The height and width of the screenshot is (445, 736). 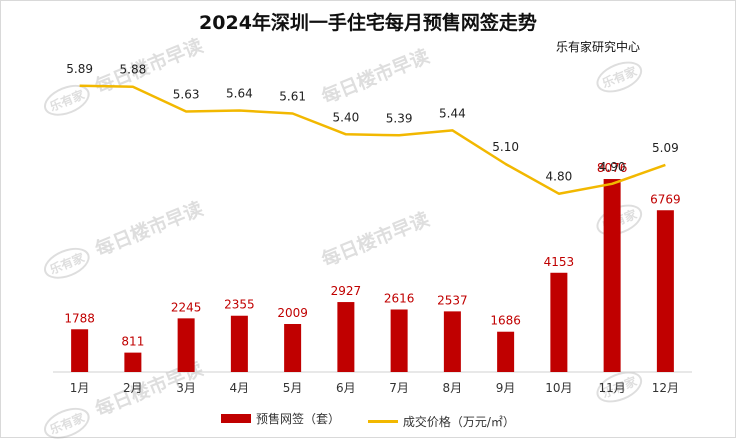 What do you see at coordinates (505, 321) in the screenshot?
I see `bar-value-label: 1686` at bounding box center [505, 321].